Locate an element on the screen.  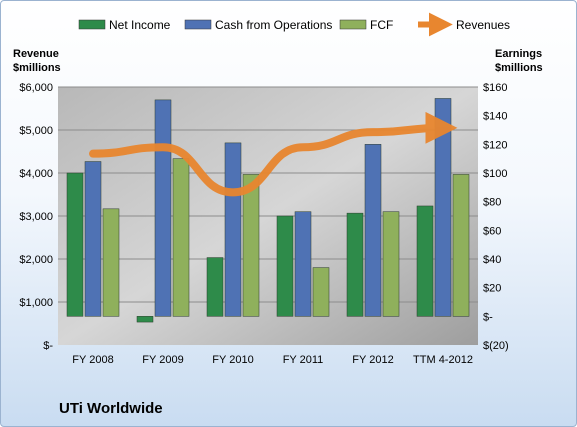
category-label: FY 2011 is located at coordinates (303, 360).